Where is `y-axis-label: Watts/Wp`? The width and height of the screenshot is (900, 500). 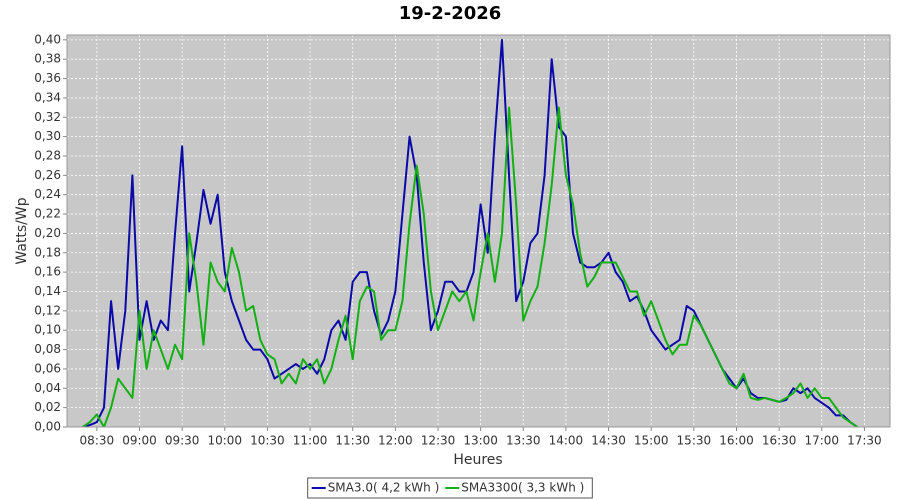
y-axis-label: Watts/Wp is located at coordinates (22, 230).